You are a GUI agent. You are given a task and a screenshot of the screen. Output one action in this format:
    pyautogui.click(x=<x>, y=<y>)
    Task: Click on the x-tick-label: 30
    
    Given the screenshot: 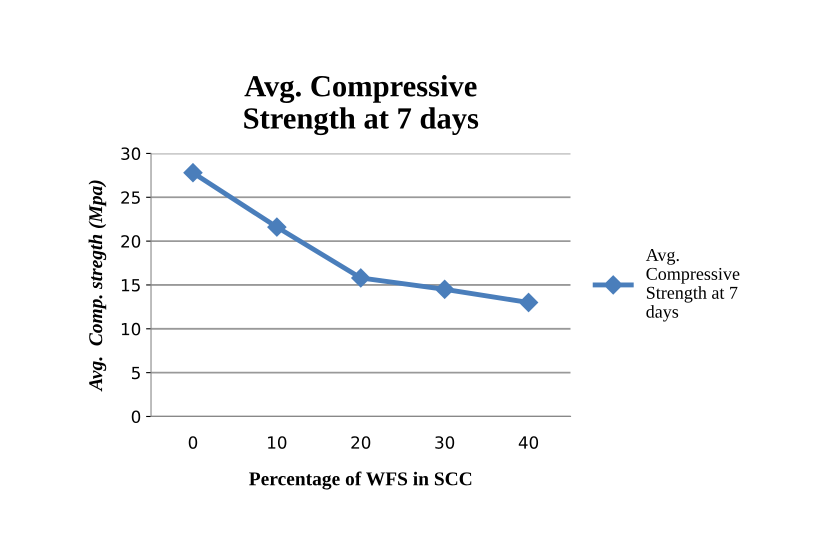 What is the action you would take?
    pyautogui.click(x=444, y=442)
    